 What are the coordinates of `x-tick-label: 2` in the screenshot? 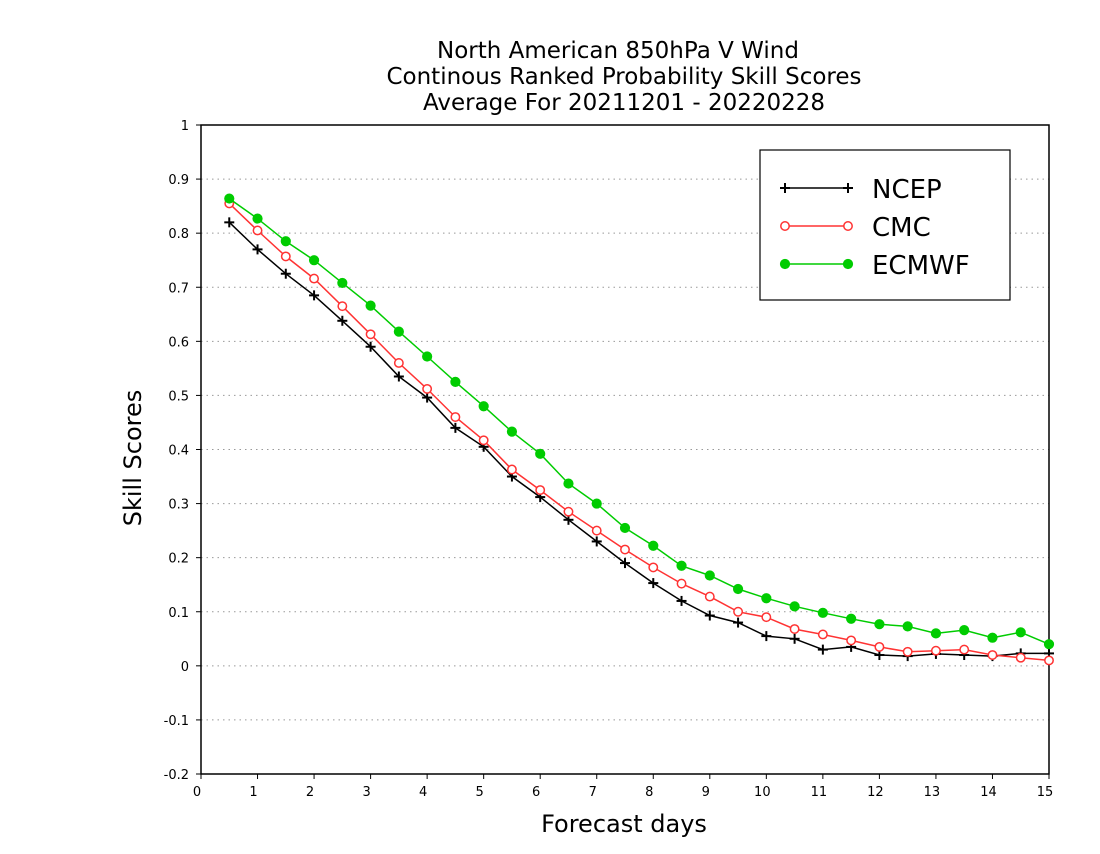 It's located at (310, 792).